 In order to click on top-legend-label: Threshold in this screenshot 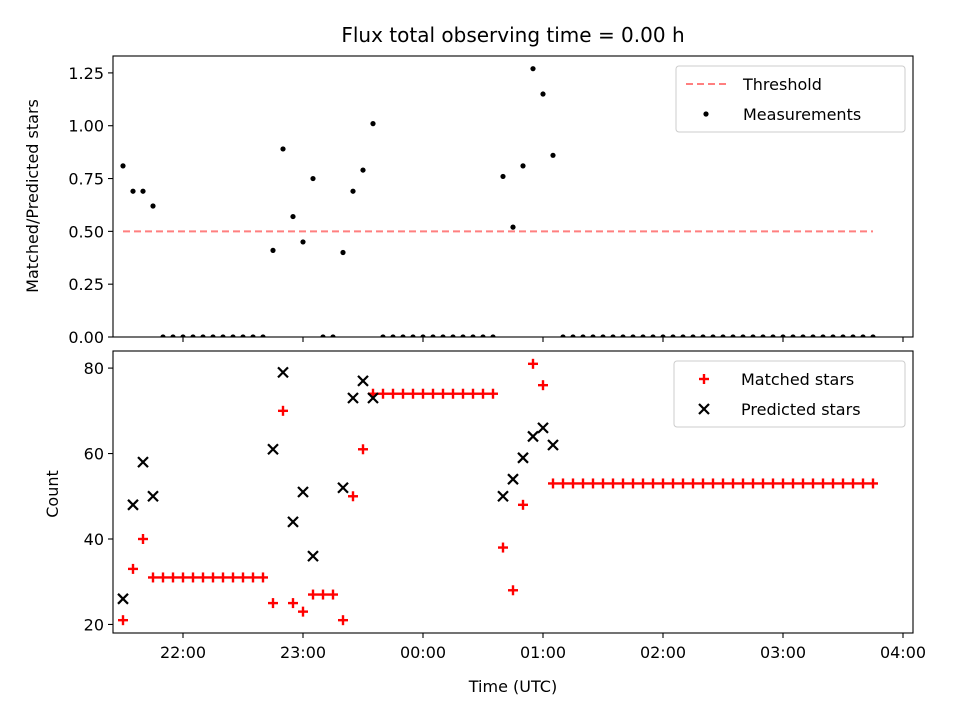, I will do `click(782, 84)`.